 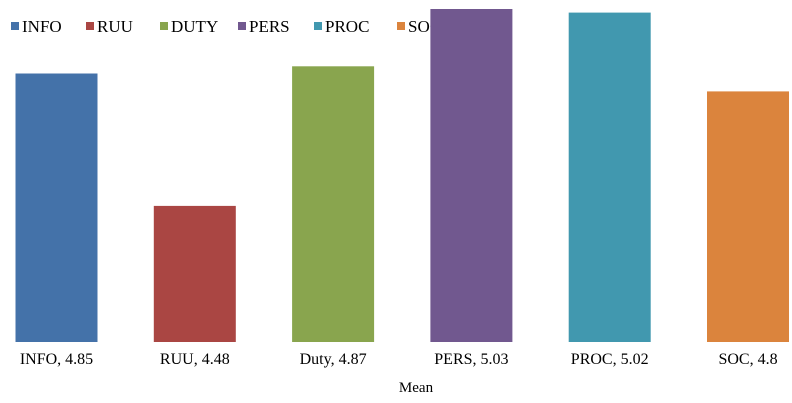 What do you see at coordinates (747, 359) in the screenshot?
I see `x-tick-label-soc: SOC, 4.8` at bounding box center [747, 359].